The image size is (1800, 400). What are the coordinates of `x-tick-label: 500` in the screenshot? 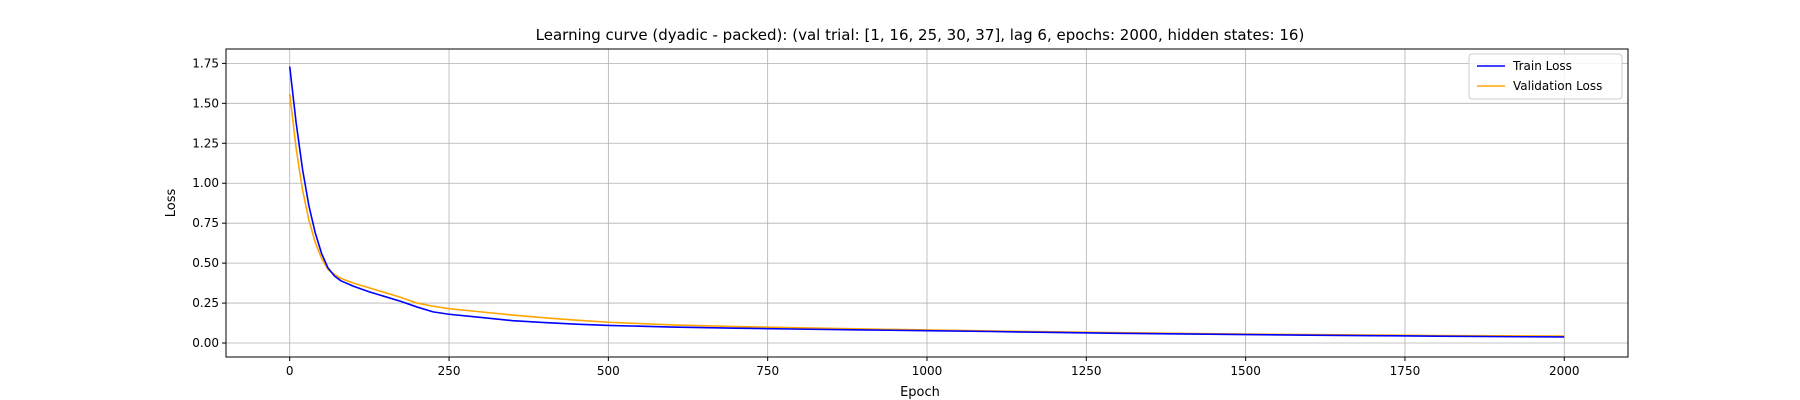 It's located at (608, 371).